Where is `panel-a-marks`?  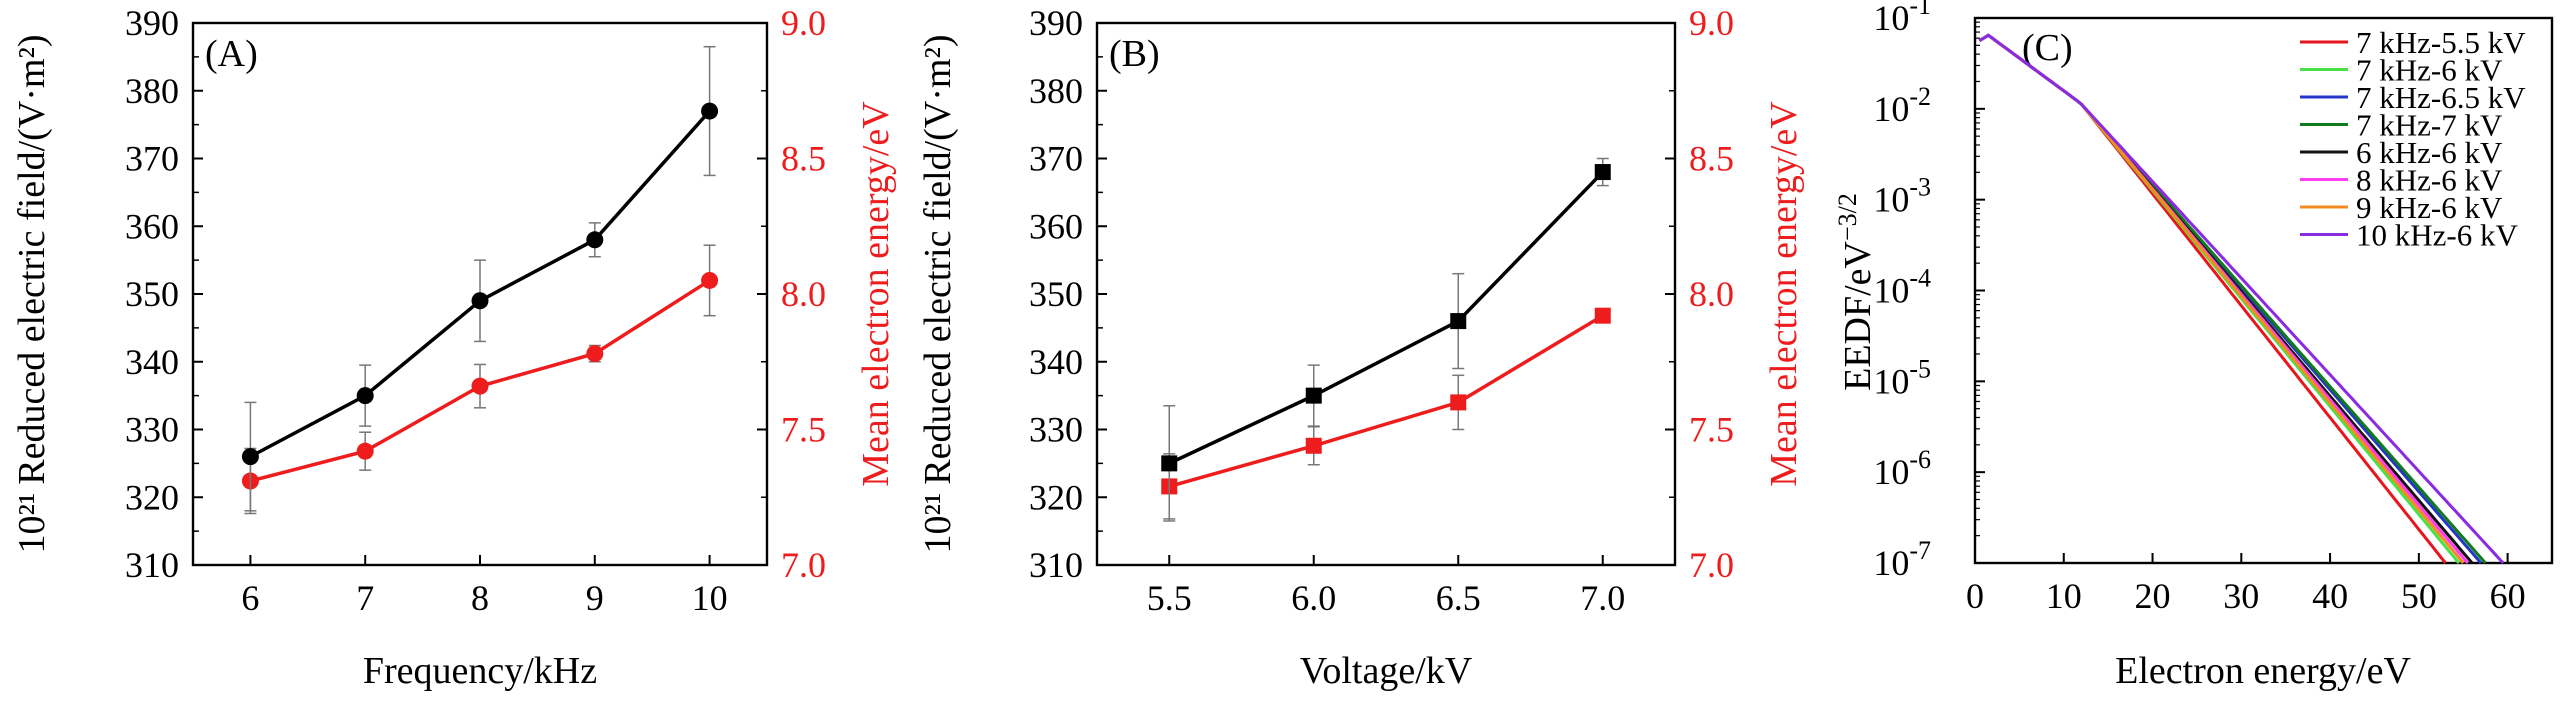 panel-a-marks is located at coordinates (480, 280).